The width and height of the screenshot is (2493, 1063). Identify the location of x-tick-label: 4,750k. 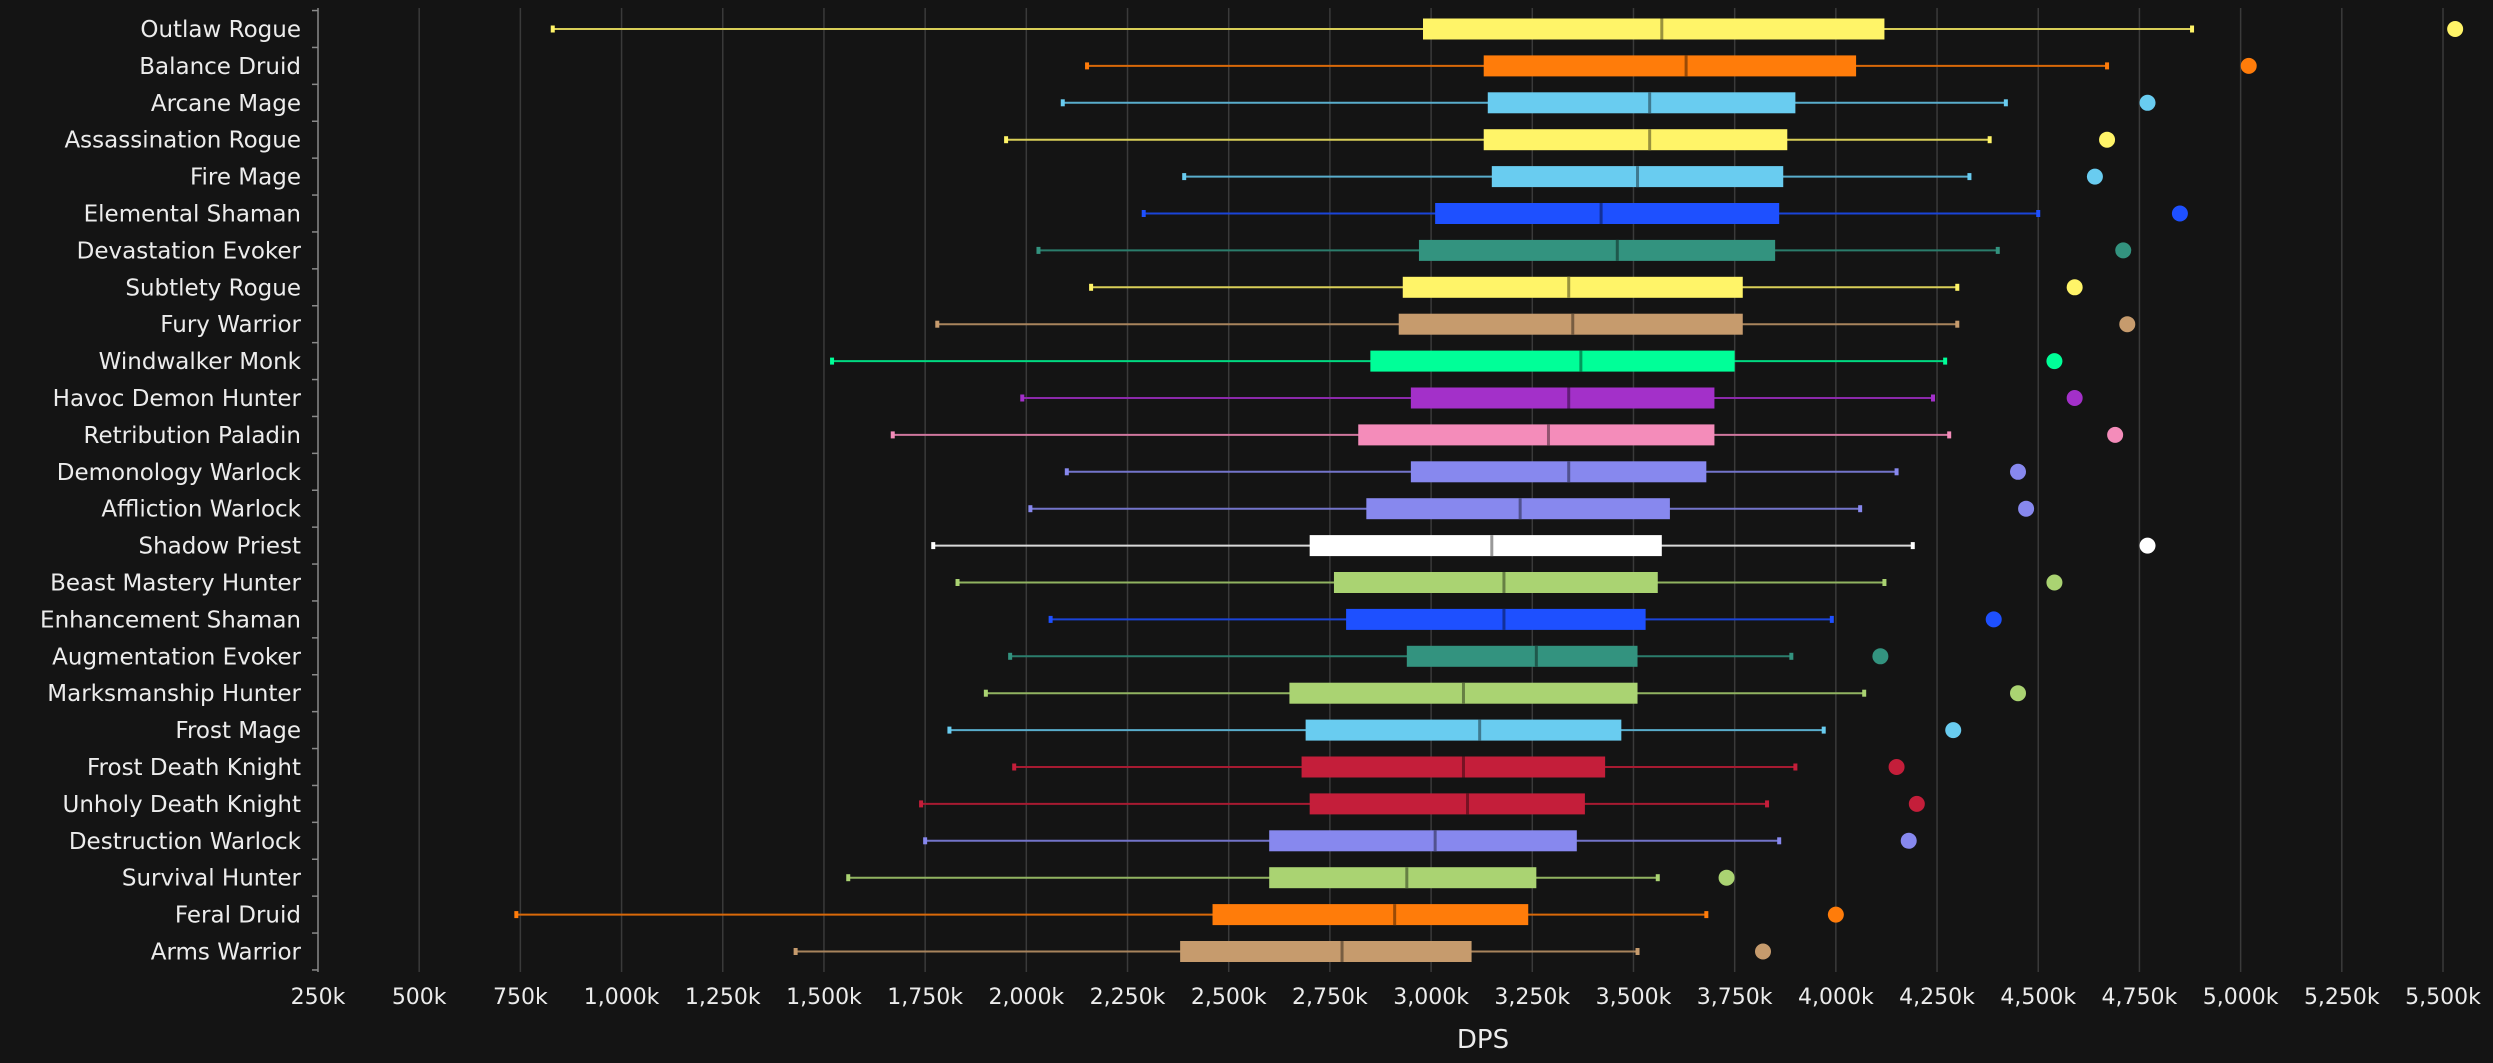
(2140, 997).